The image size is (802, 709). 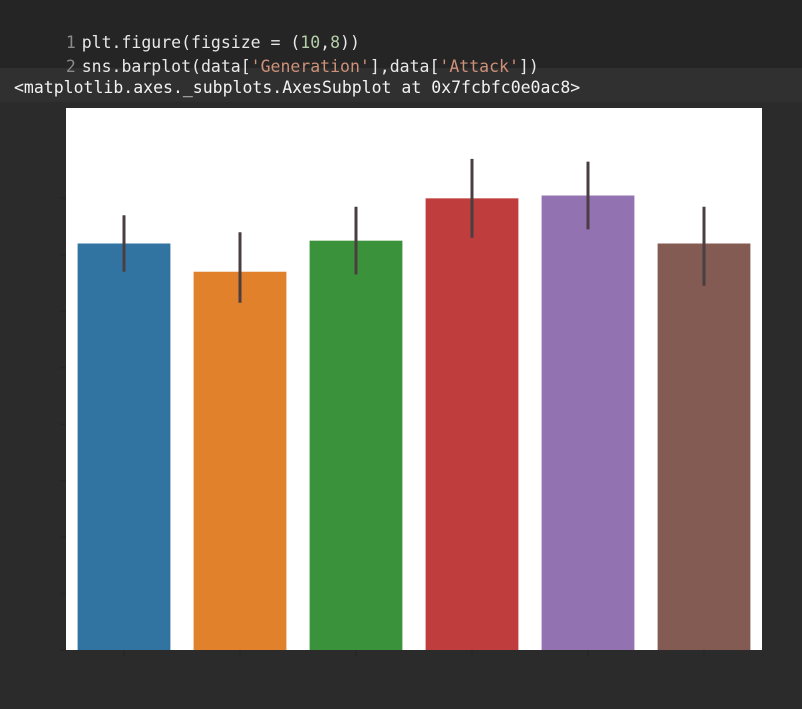 What do you see at coordinates (166, 66) in the screenshot?
I see `code-text: sns.barplot(data[` at bounding box center [166, 66].